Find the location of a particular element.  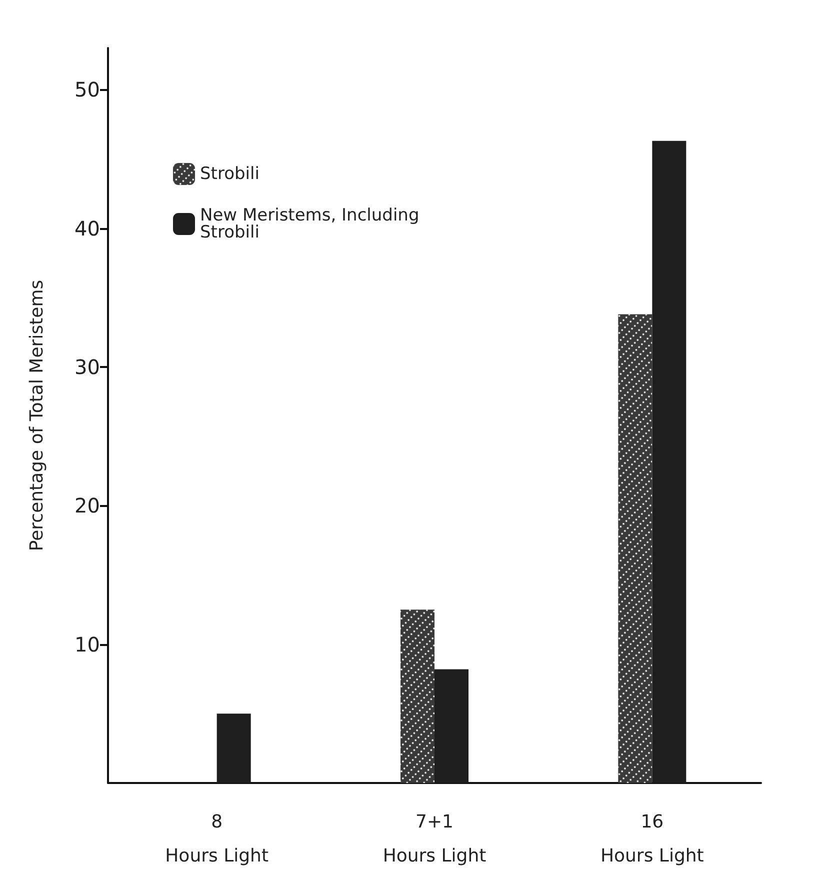

legend-label: New Meristems, Including Strobili is located at coordinates (312, 224).